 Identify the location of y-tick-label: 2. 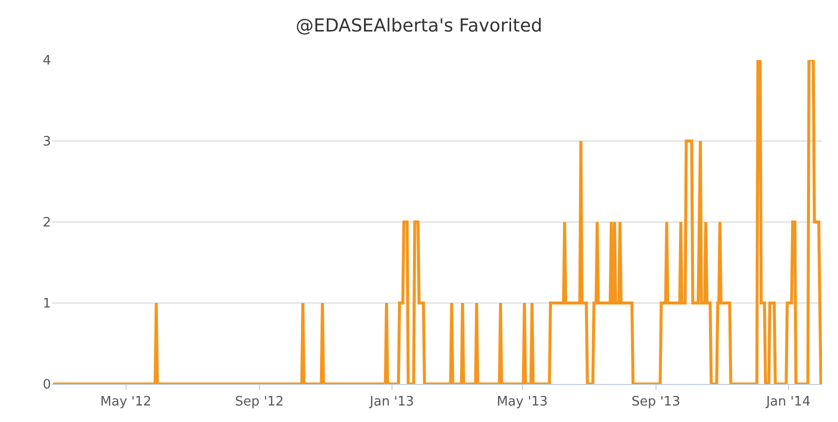
(46, 223).